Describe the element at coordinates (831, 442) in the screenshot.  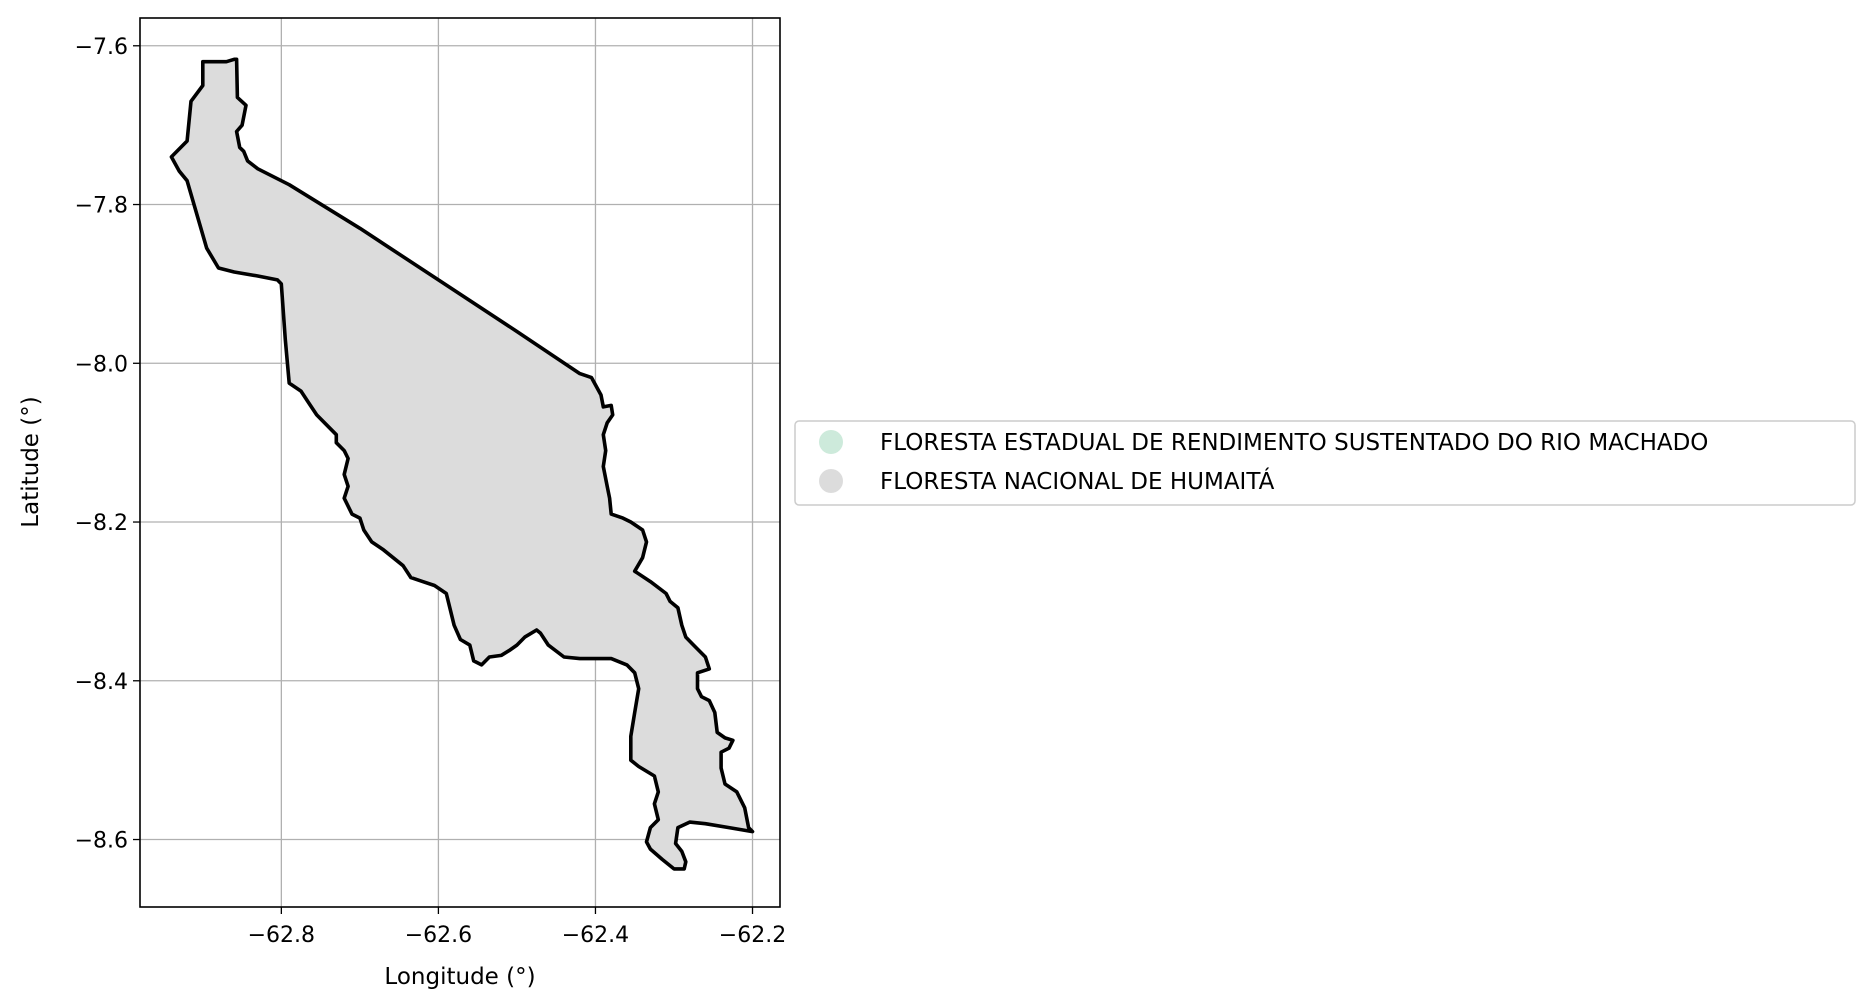
I see `legend-marker-rio-machado` at that location.